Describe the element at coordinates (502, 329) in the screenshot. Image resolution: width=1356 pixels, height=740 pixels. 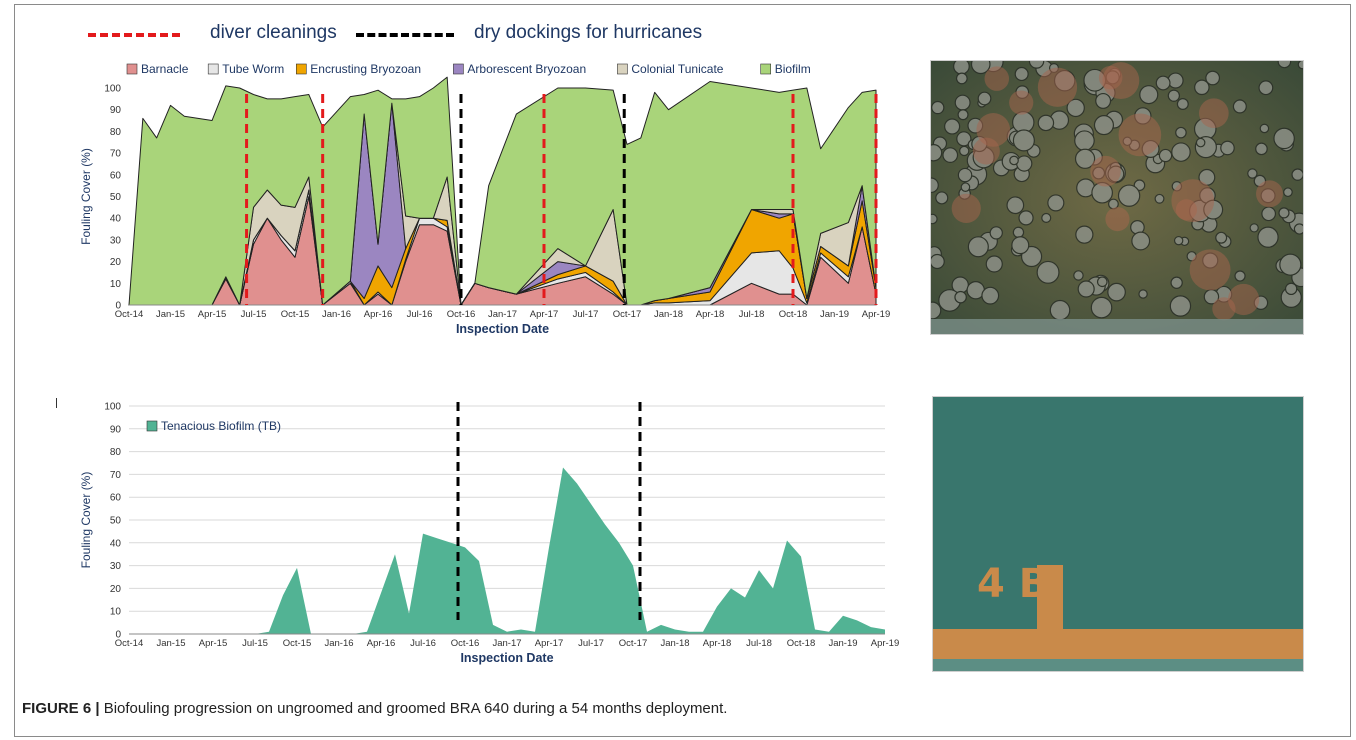
I see `x-axis-label: Inspection Date` at that location.